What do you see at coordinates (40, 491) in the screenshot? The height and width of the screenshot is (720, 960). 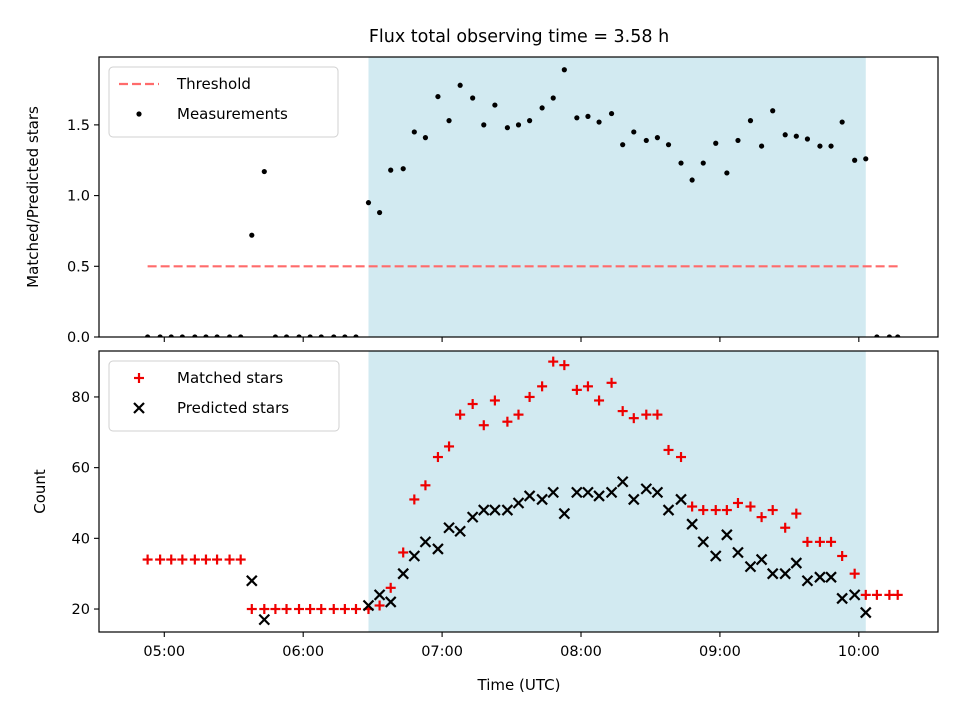 I see `y-axis-label: Count` at bounding box center [40, 491].